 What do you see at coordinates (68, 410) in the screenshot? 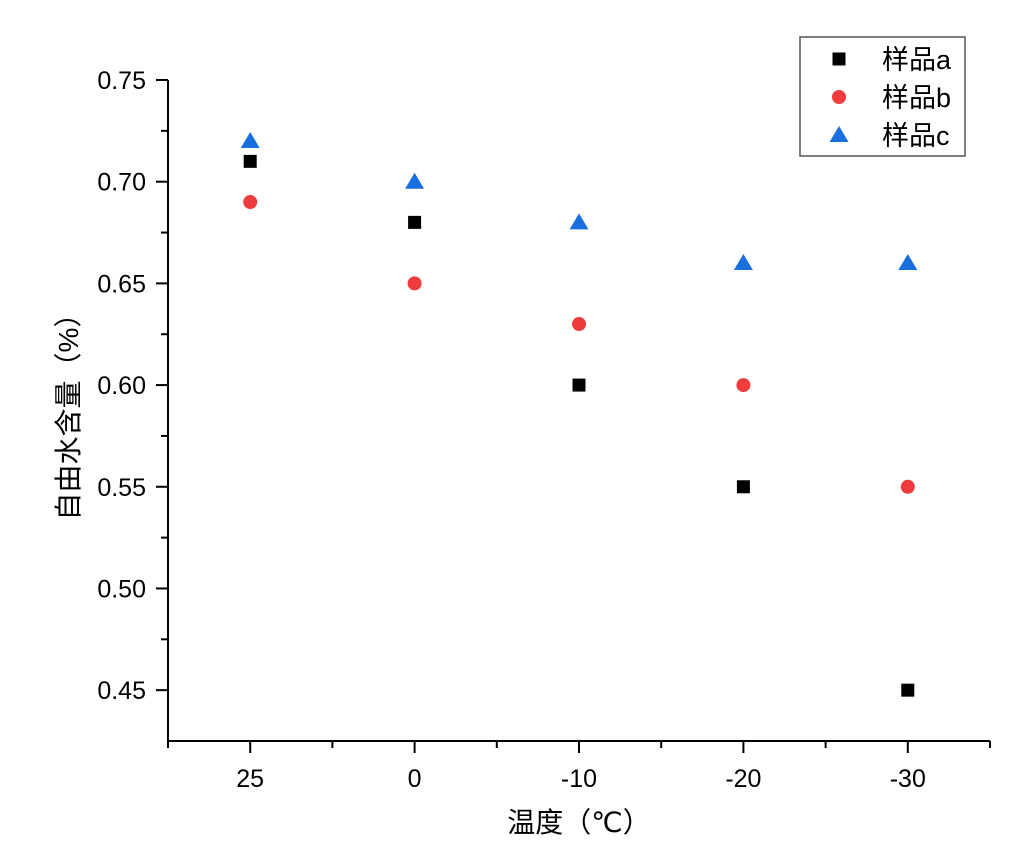
I see `y-axis-label: 自由水含量（%）` at bounding box center [68, 410].